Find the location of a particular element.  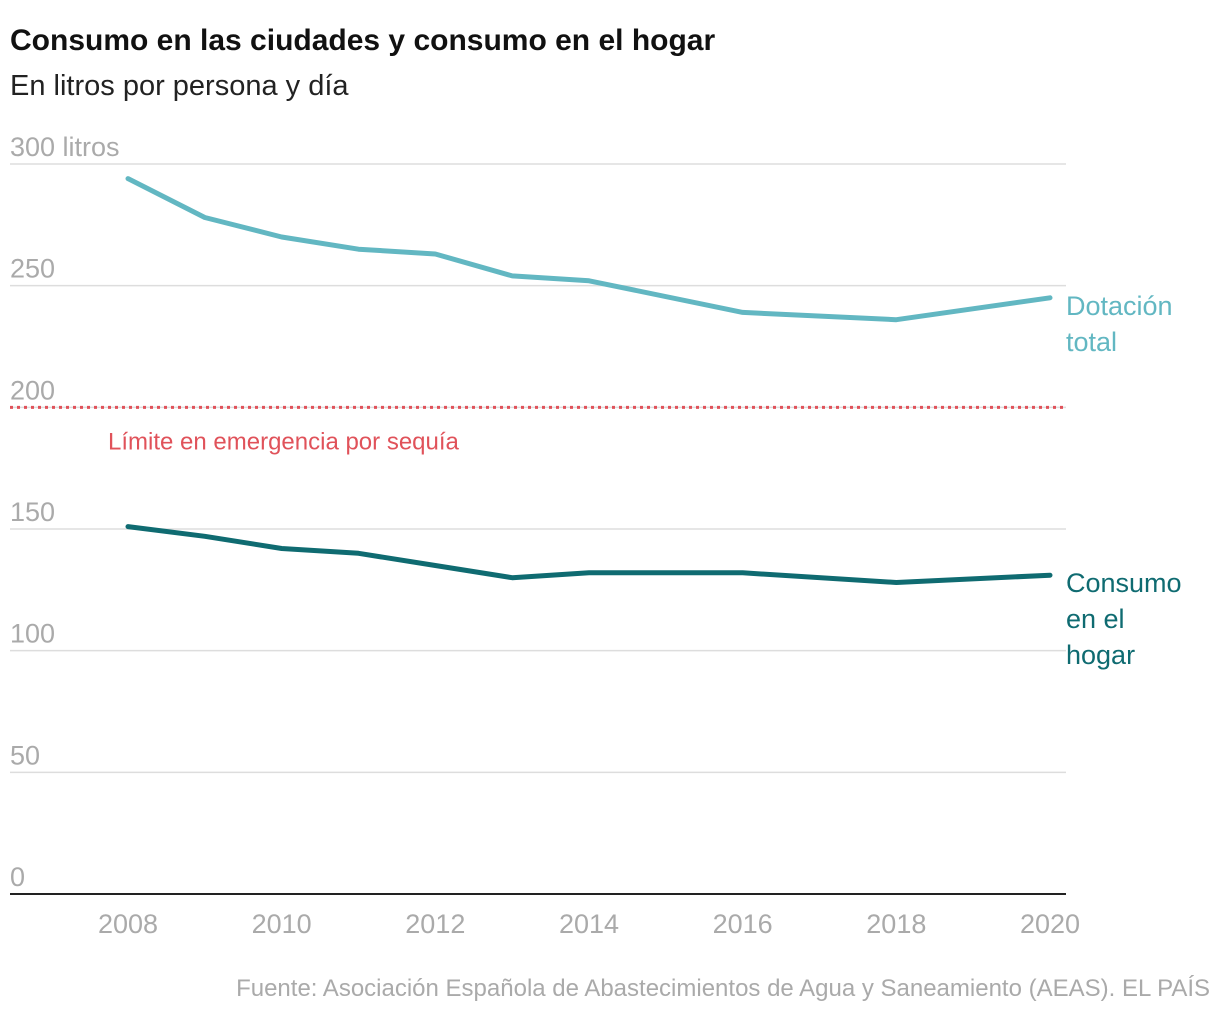

series-label-line: total is located at coordinates (1091, 342).